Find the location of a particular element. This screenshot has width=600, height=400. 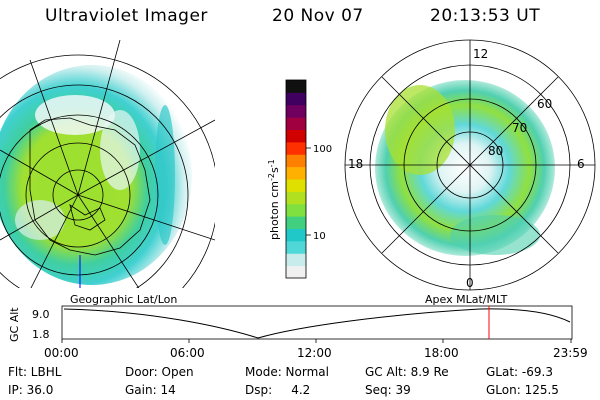

colorbar-frame is located at coordinates (296, 179).